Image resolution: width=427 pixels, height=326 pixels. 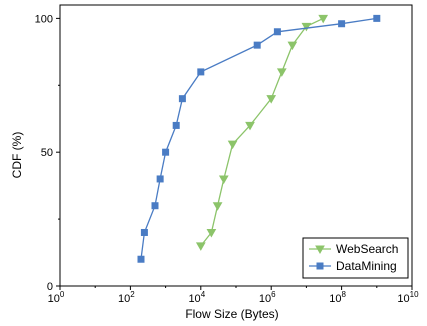 What do you see at coordinates (56, 297) in the screenshot?
I see `x-tick-label: 10⁰` at bounding box center [56, 297].